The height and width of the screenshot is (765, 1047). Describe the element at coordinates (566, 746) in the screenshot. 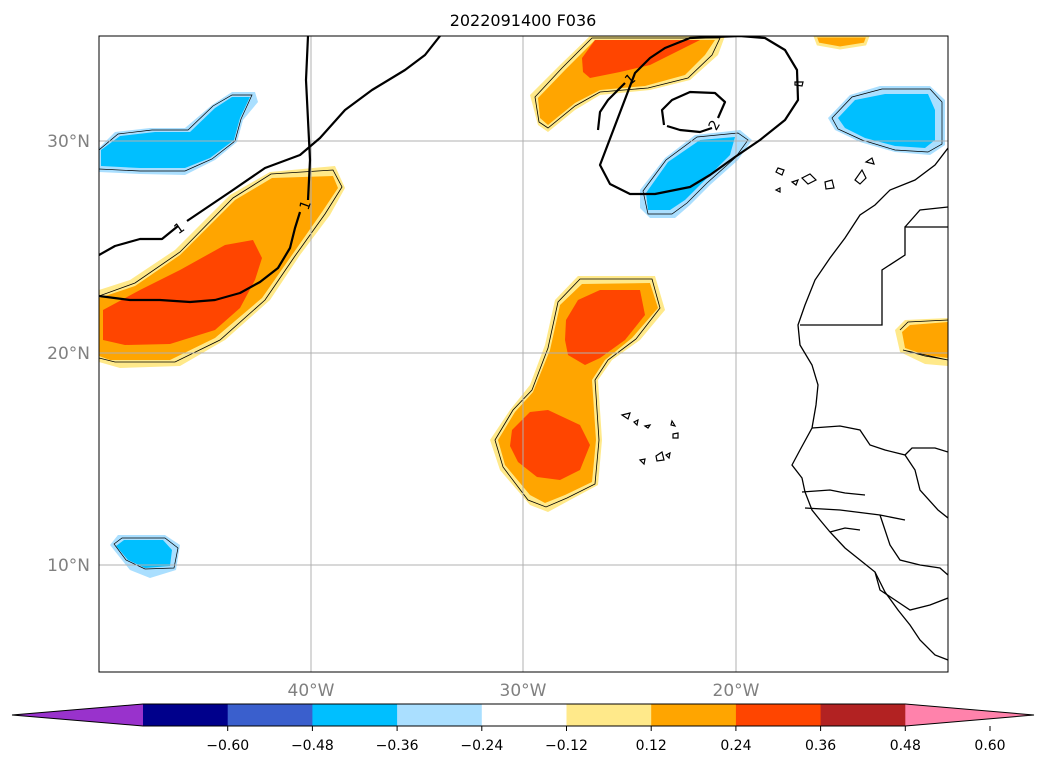

I see `colorbar-tick-label: −0.12` at that location.